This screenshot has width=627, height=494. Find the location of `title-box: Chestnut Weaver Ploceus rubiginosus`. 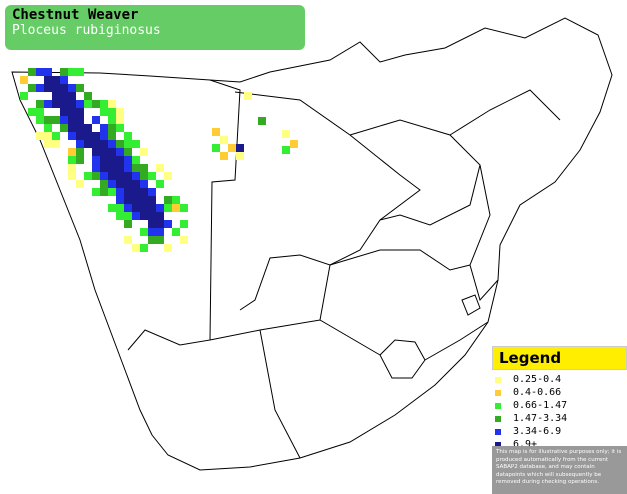

title-box: Chestnut Weaver Ploceus rubiginosus is located at coordinates (155, 27).